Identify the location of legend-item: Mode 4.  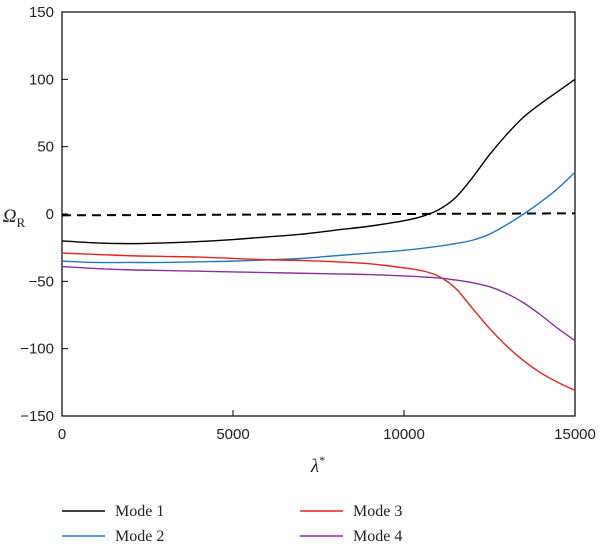
(351, 536).